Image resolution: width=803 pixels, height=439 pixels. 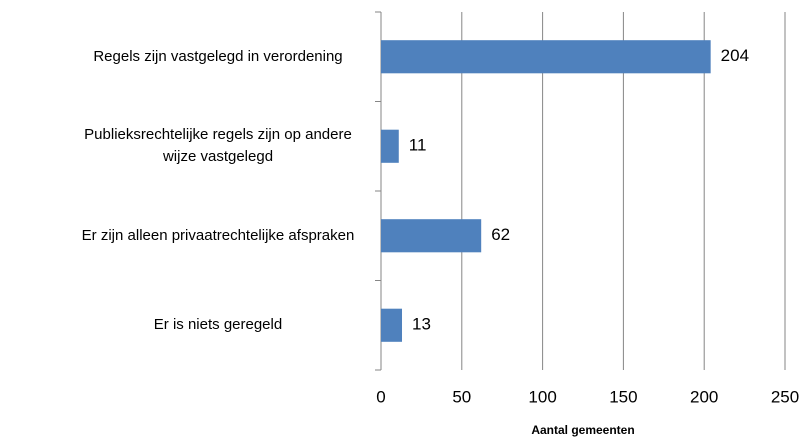 I want to click on x-tick-label: 0, so click(x=380, y=396).